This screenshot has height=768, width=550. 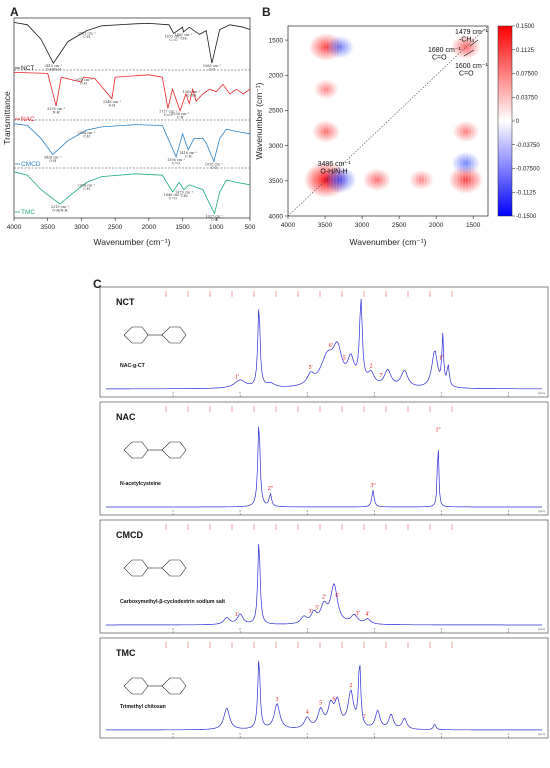 I want to click on ftir-annotation: 2924 cm⁻¹, so click(x=87, y=185).